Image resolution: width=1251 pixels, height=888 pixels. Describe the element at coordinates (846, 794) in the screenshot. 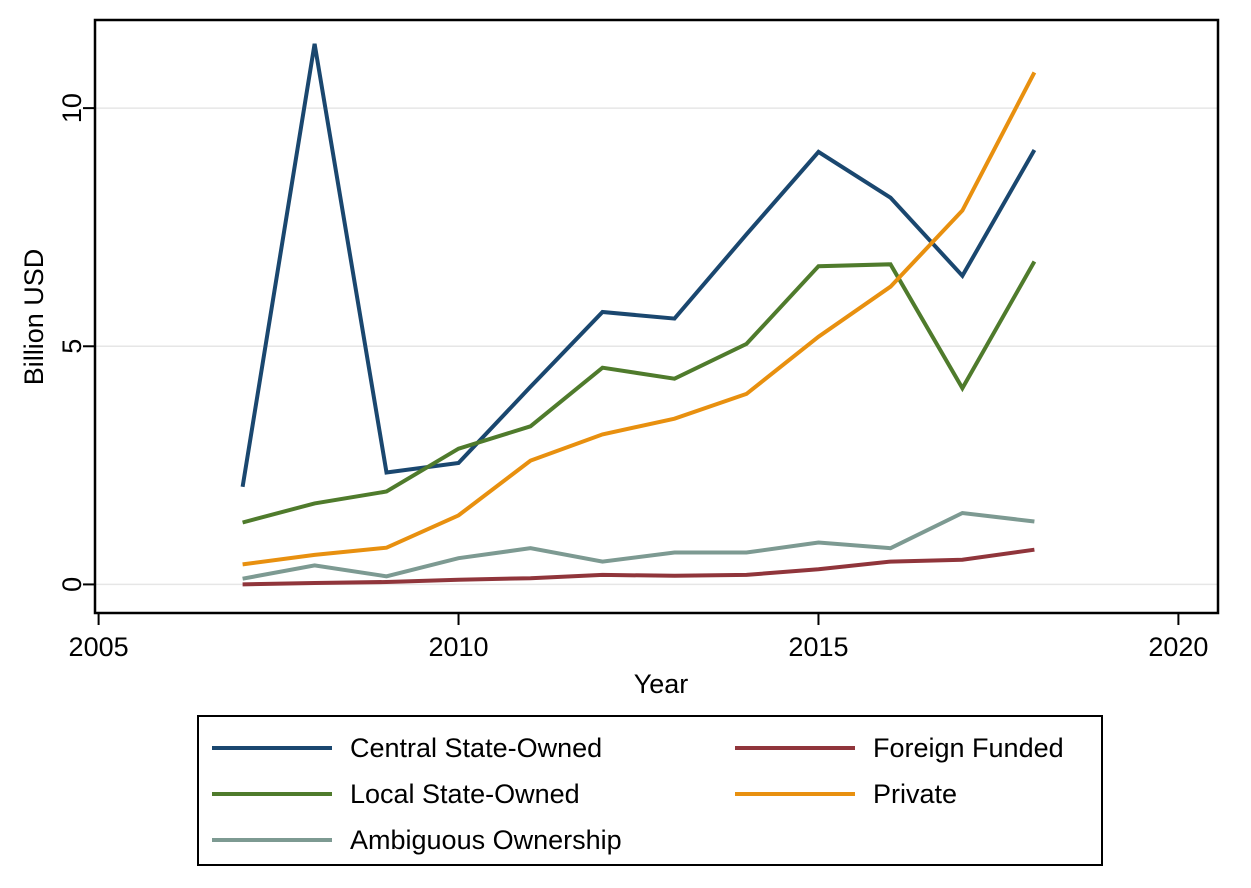

I see `legend-item-private: Private` at that location.